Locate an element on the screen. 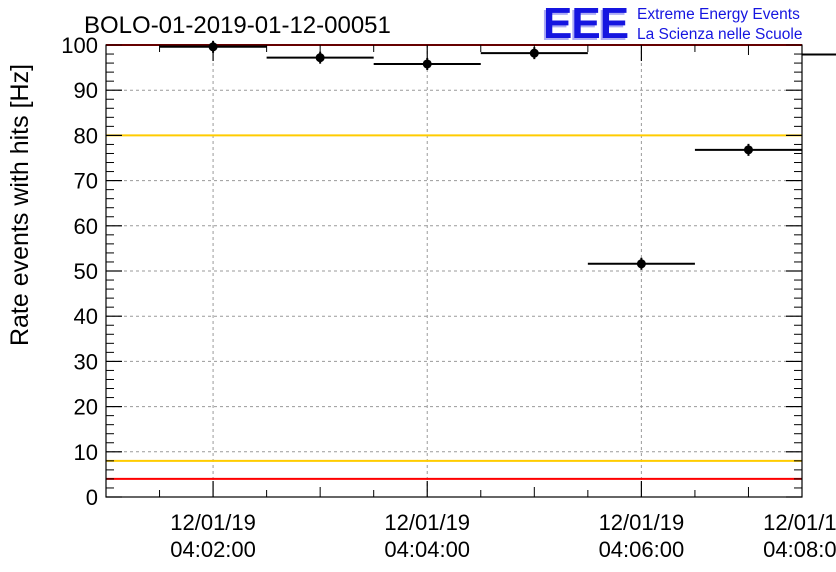 Image resolution: width=836 pixels, height=572 pixels. x-tick-time: 04:08:00 is located at coordinates (799, 549).